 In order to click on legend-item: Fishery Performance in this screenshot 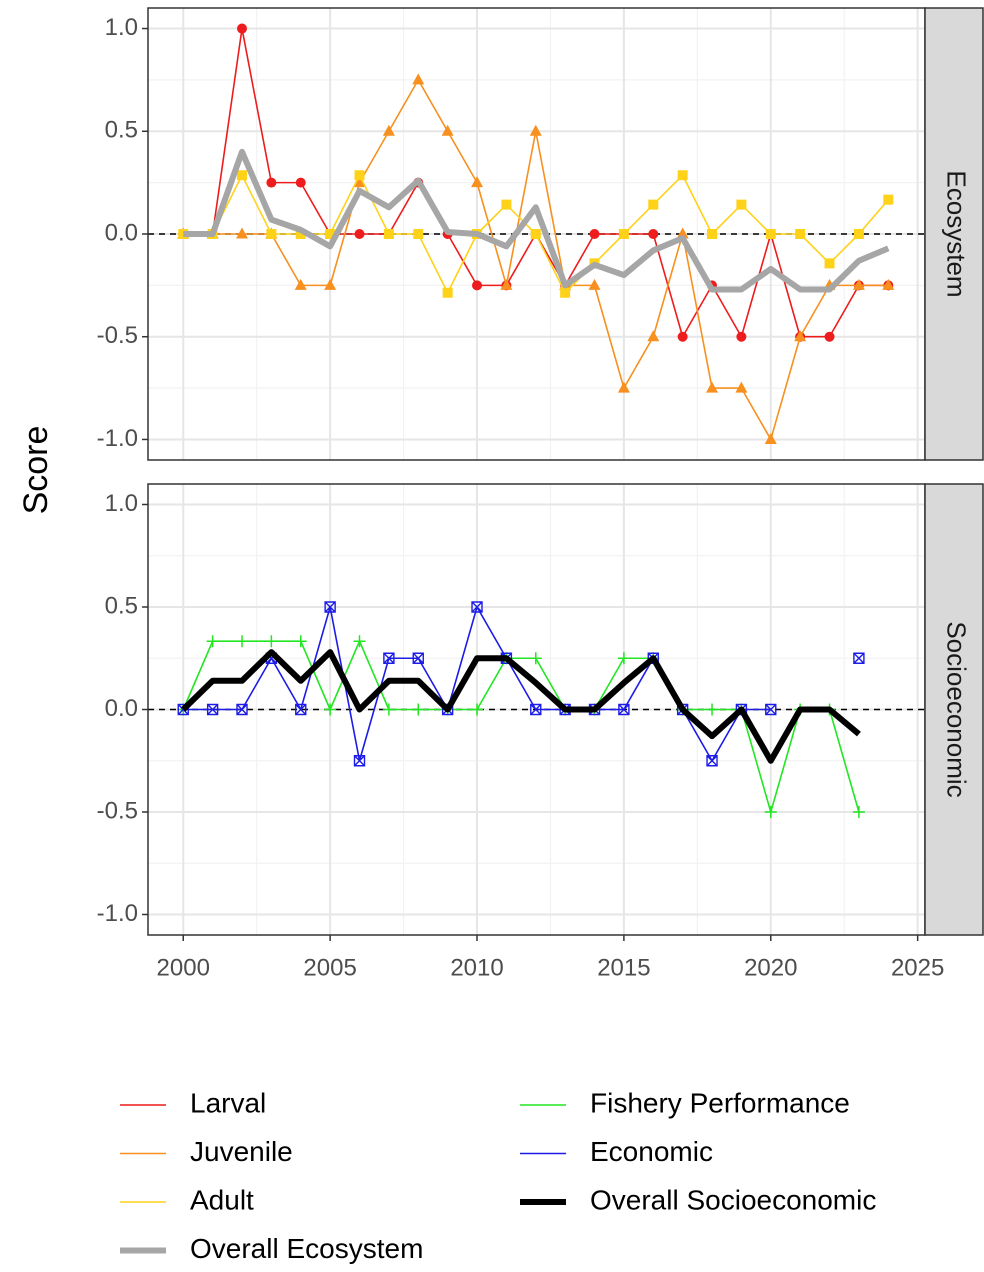, I will do `click(685, 1102)`.